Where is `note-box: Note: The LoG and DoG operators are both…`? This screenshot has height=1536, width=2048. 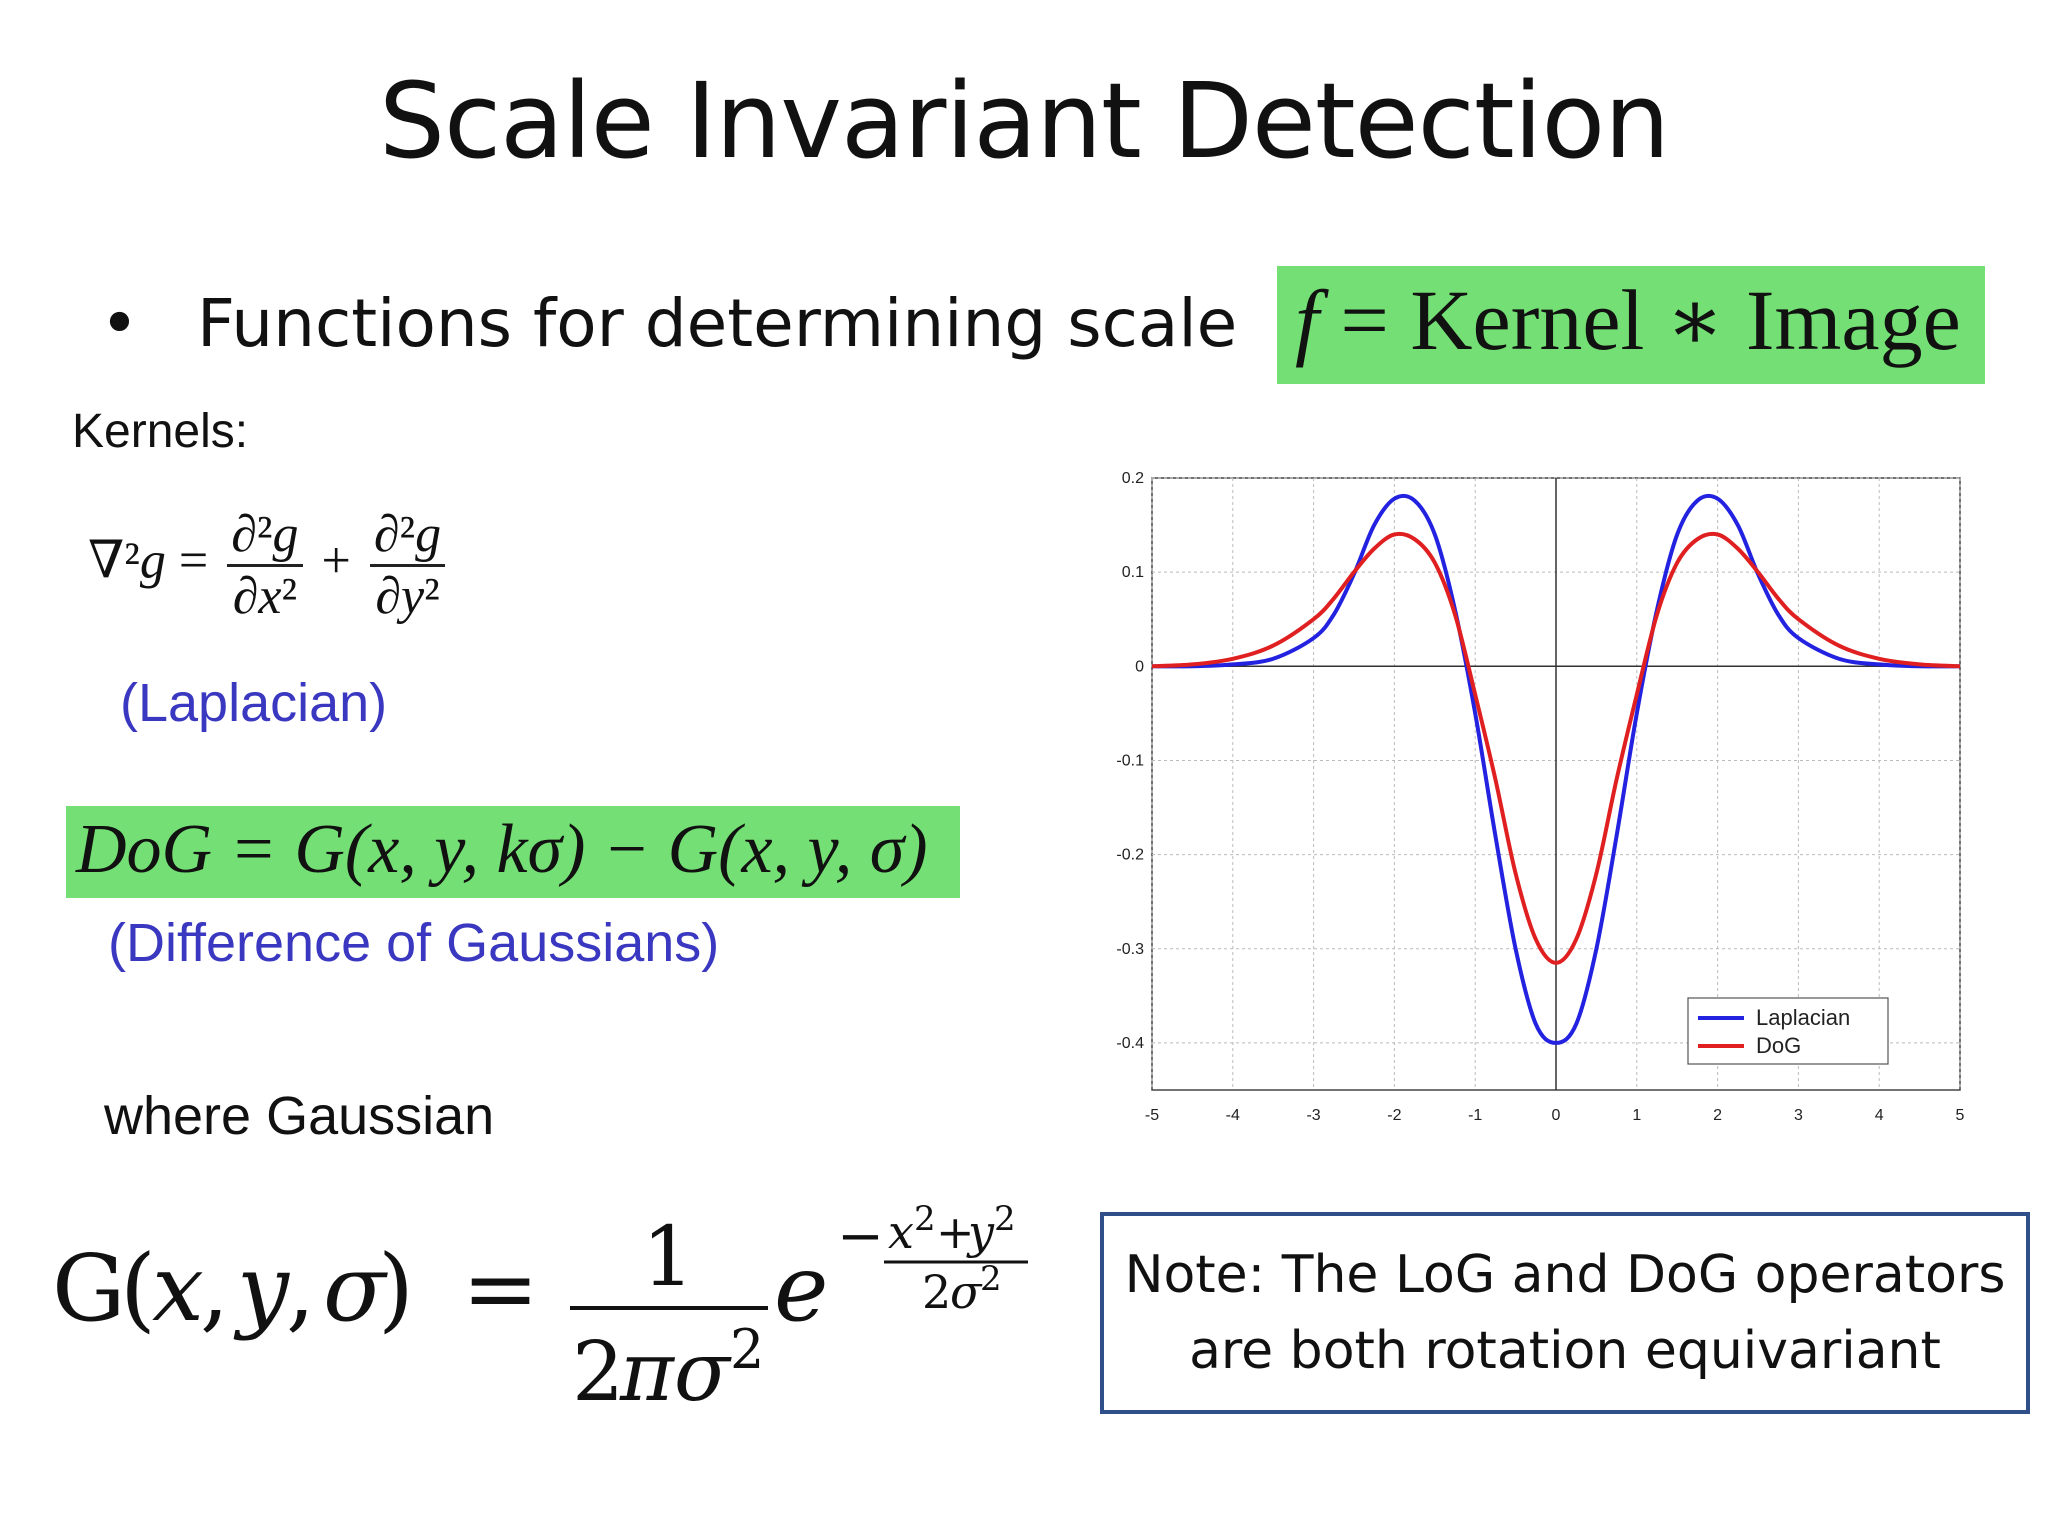
note-box: Note: The LoG and DoG operators are both… is located at coordinates (1565, 1313).